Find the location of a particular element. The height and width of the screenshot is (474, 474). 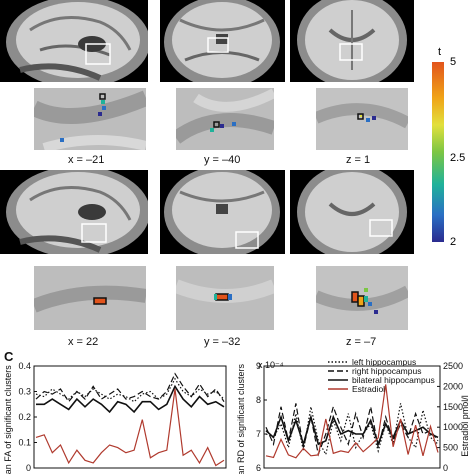

ytick-rd: 8 is located at coordinates (258, 400).